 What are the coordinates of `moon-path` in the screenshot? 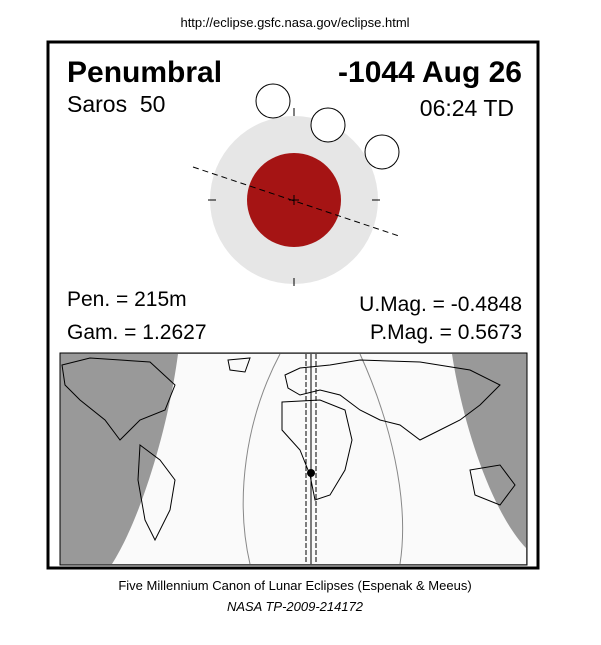 It's located at (296, 201).